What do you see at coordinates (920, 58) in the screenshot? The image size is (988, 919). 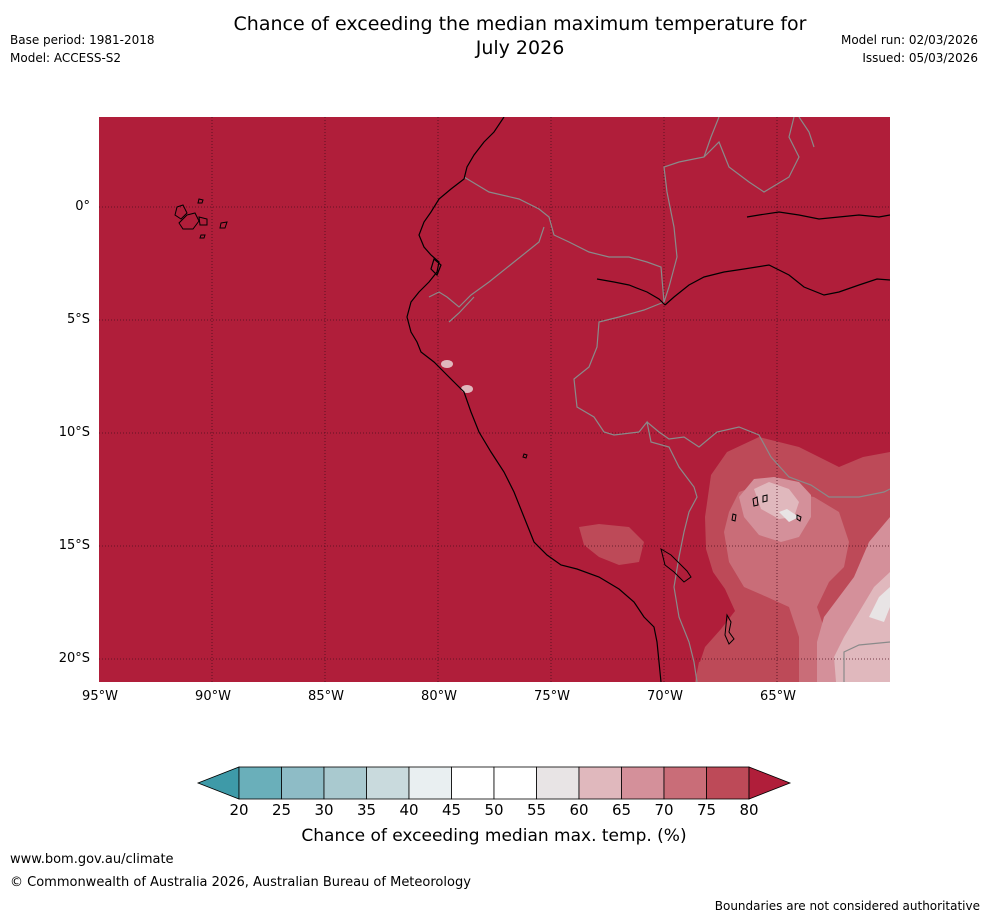 I see `issued-date: Issued: 05/03/2026` at bounding box center [920, 58].